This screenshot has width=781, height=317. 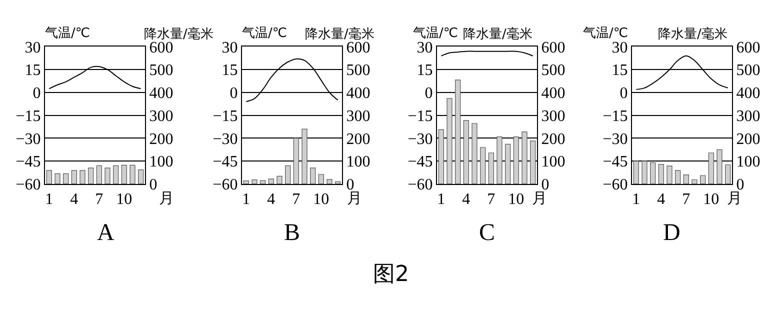 I want to click on y2-tick-label: 0, so click(x=153, y=185).